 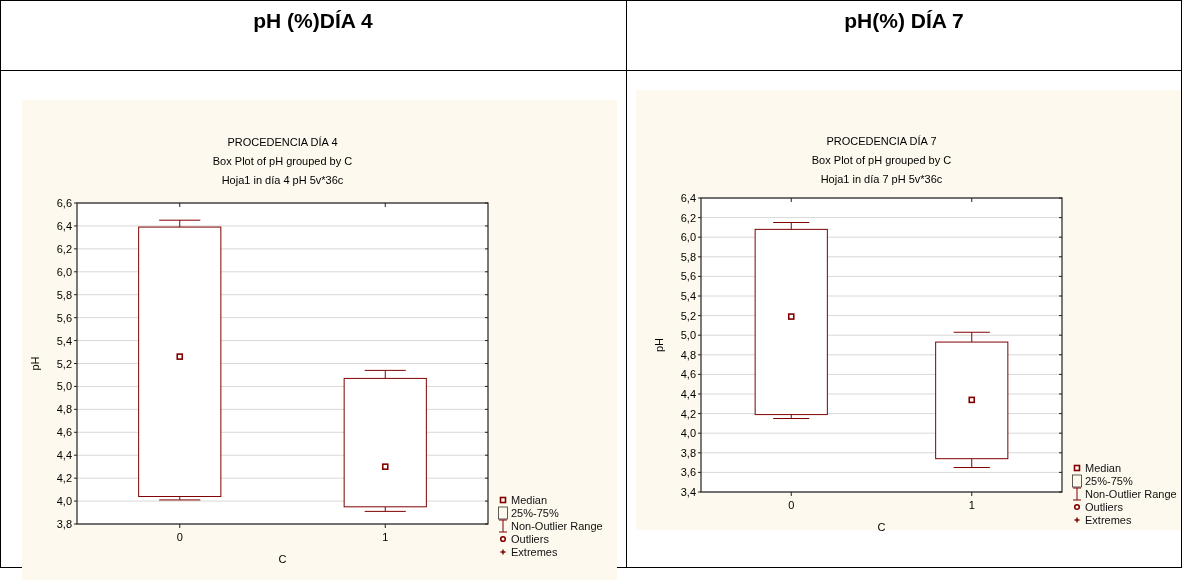 What do you see at coordinates (881, 141) in the screenshot?
I see `chart-subtitle: PROCEDENCIA DÍA 7` at bounding box center [881, 141].